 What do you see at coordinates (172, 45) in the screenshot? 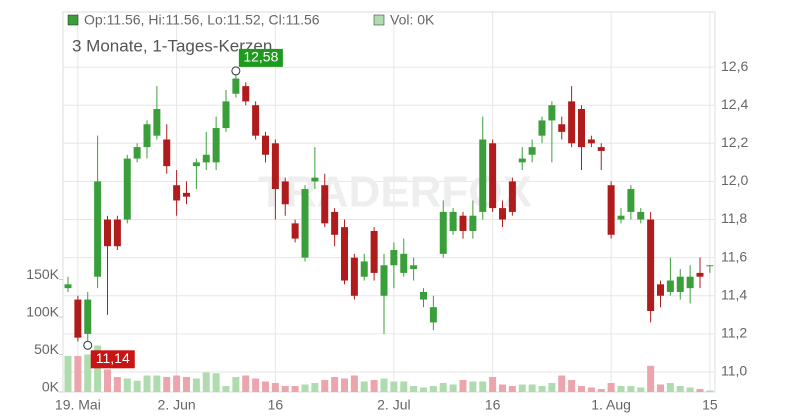
I see `subtitle: 3 Monate, 1-Tages-Kerzen` at bounding box center [172, 45].